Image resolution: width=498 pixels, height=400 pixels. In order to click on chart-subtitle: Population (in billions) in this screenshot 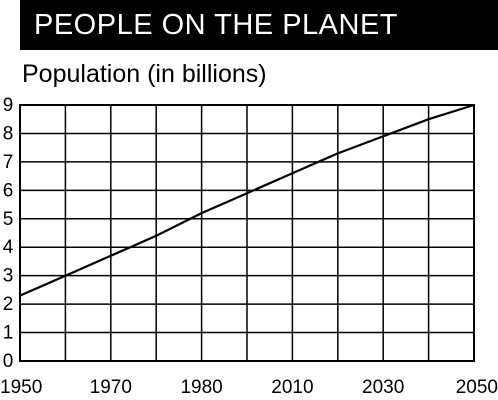, I will do `click(144, 74)`.